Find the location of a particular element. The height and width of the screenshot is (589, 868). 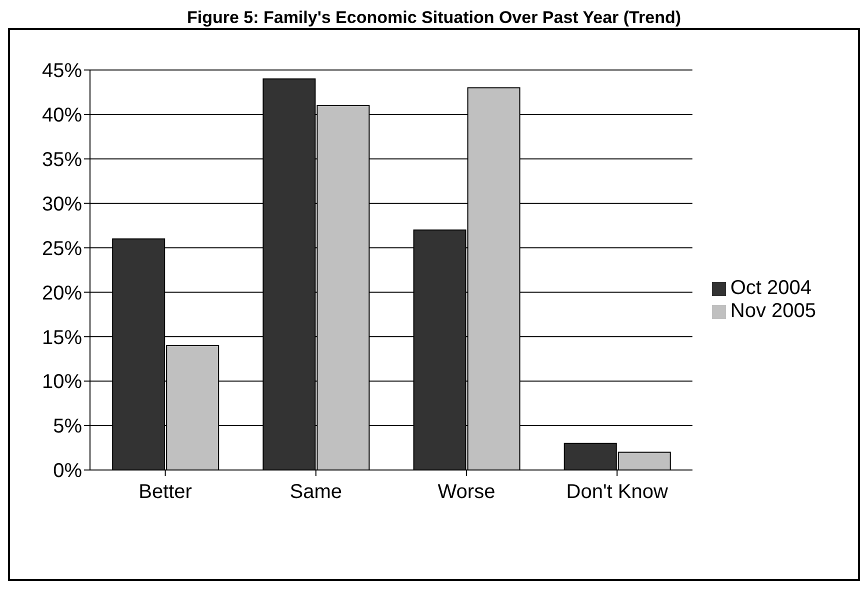

y-tick-label: 15% is located at coordinates (62, 337).